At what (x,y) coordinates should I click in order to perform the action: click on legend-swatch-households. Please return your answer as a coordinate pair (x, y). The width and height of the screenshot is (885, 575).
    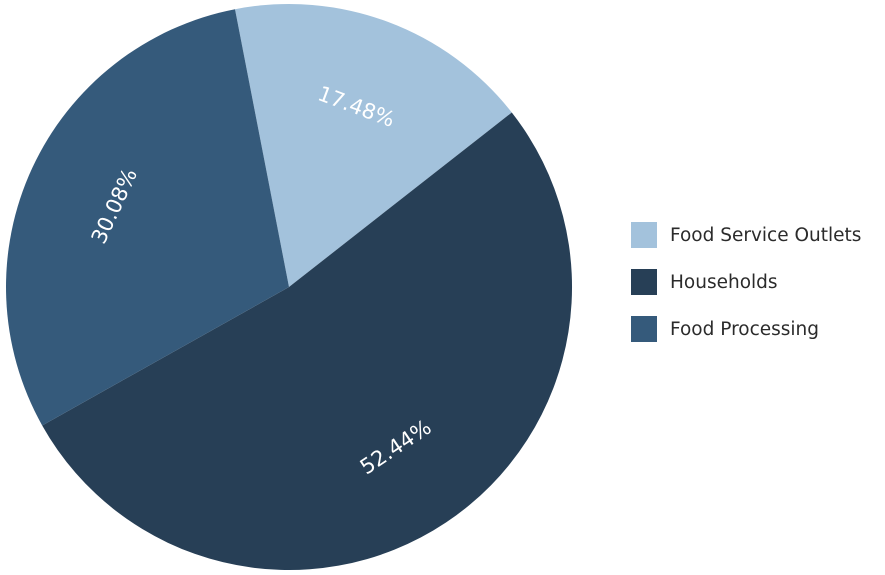
    Looking at the image, I should click on (644, 282).